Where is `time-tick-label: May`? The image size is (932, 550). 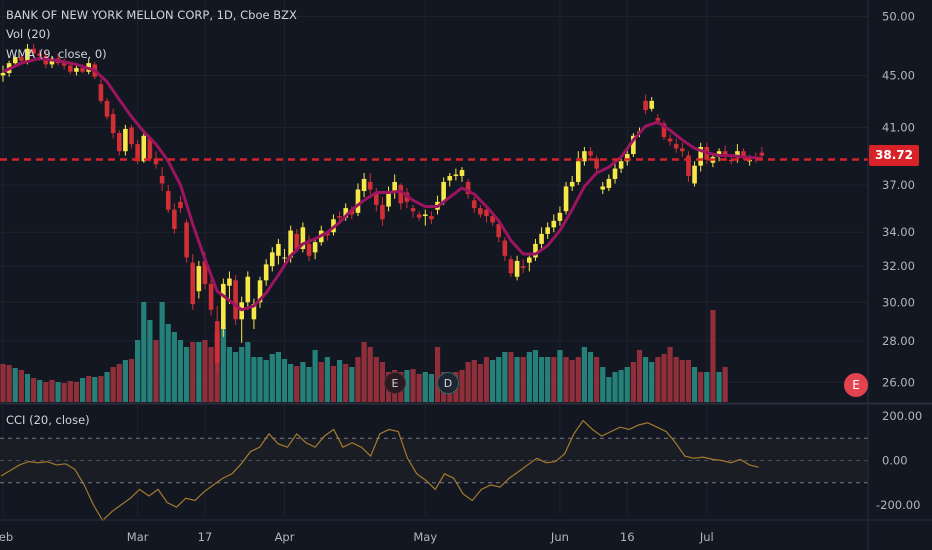 time-tick-label: May is located at coordinates (425, 537).